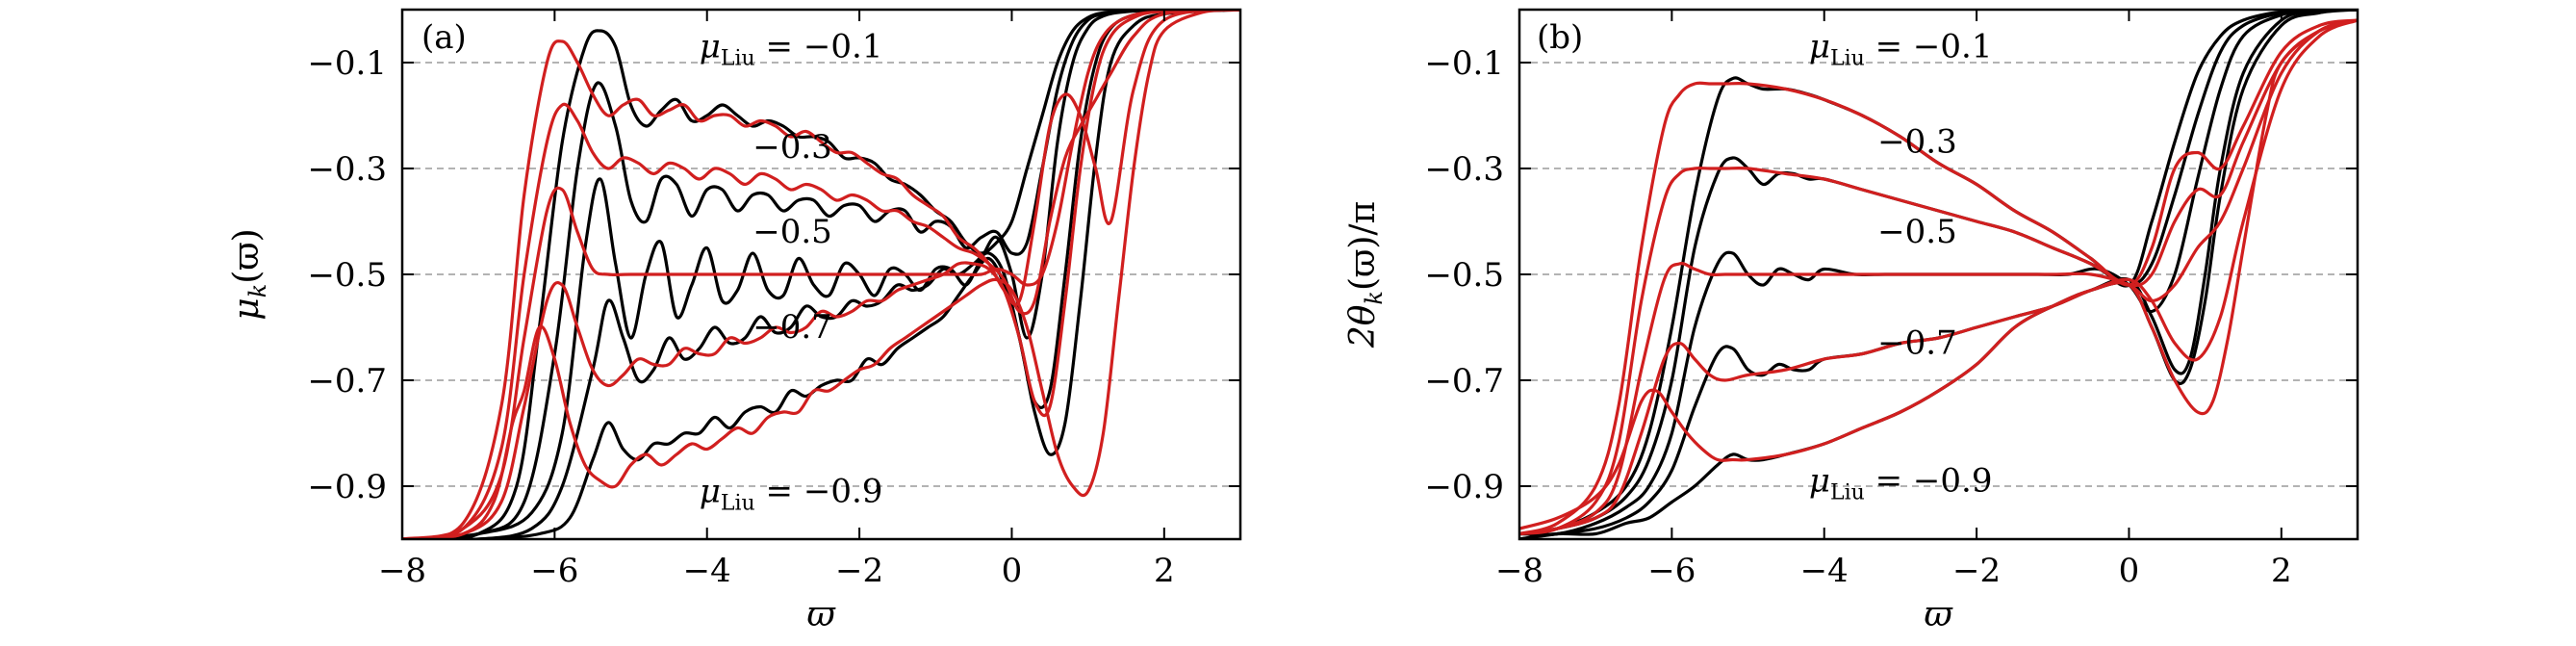 Image resolution: width=2576 pixels, height=646 pixels. I want to click on panel-b-xlabel: ϖ, so click(1938, 615).